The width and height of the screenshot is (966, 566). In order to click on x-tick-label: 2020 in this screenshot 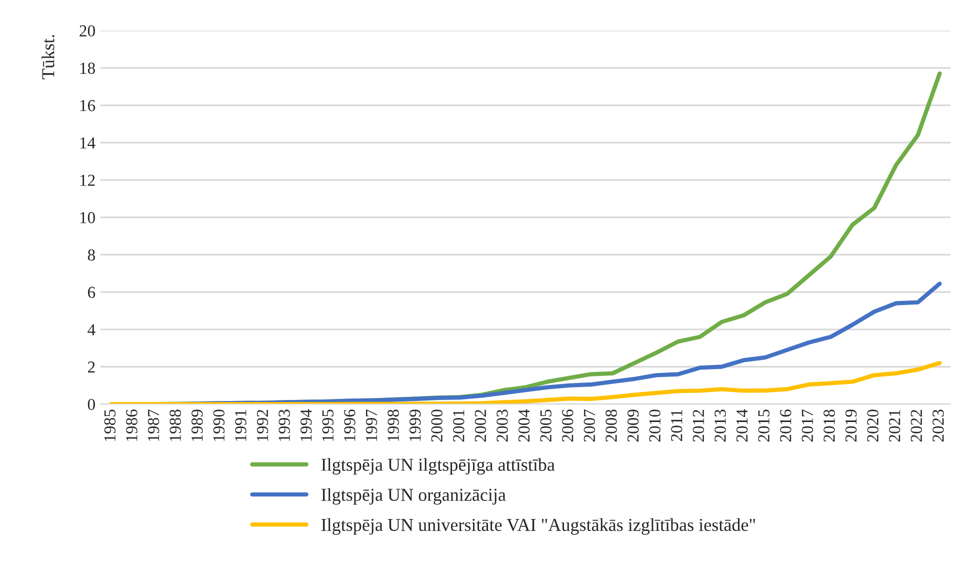, I will do `click(872, 426)`.